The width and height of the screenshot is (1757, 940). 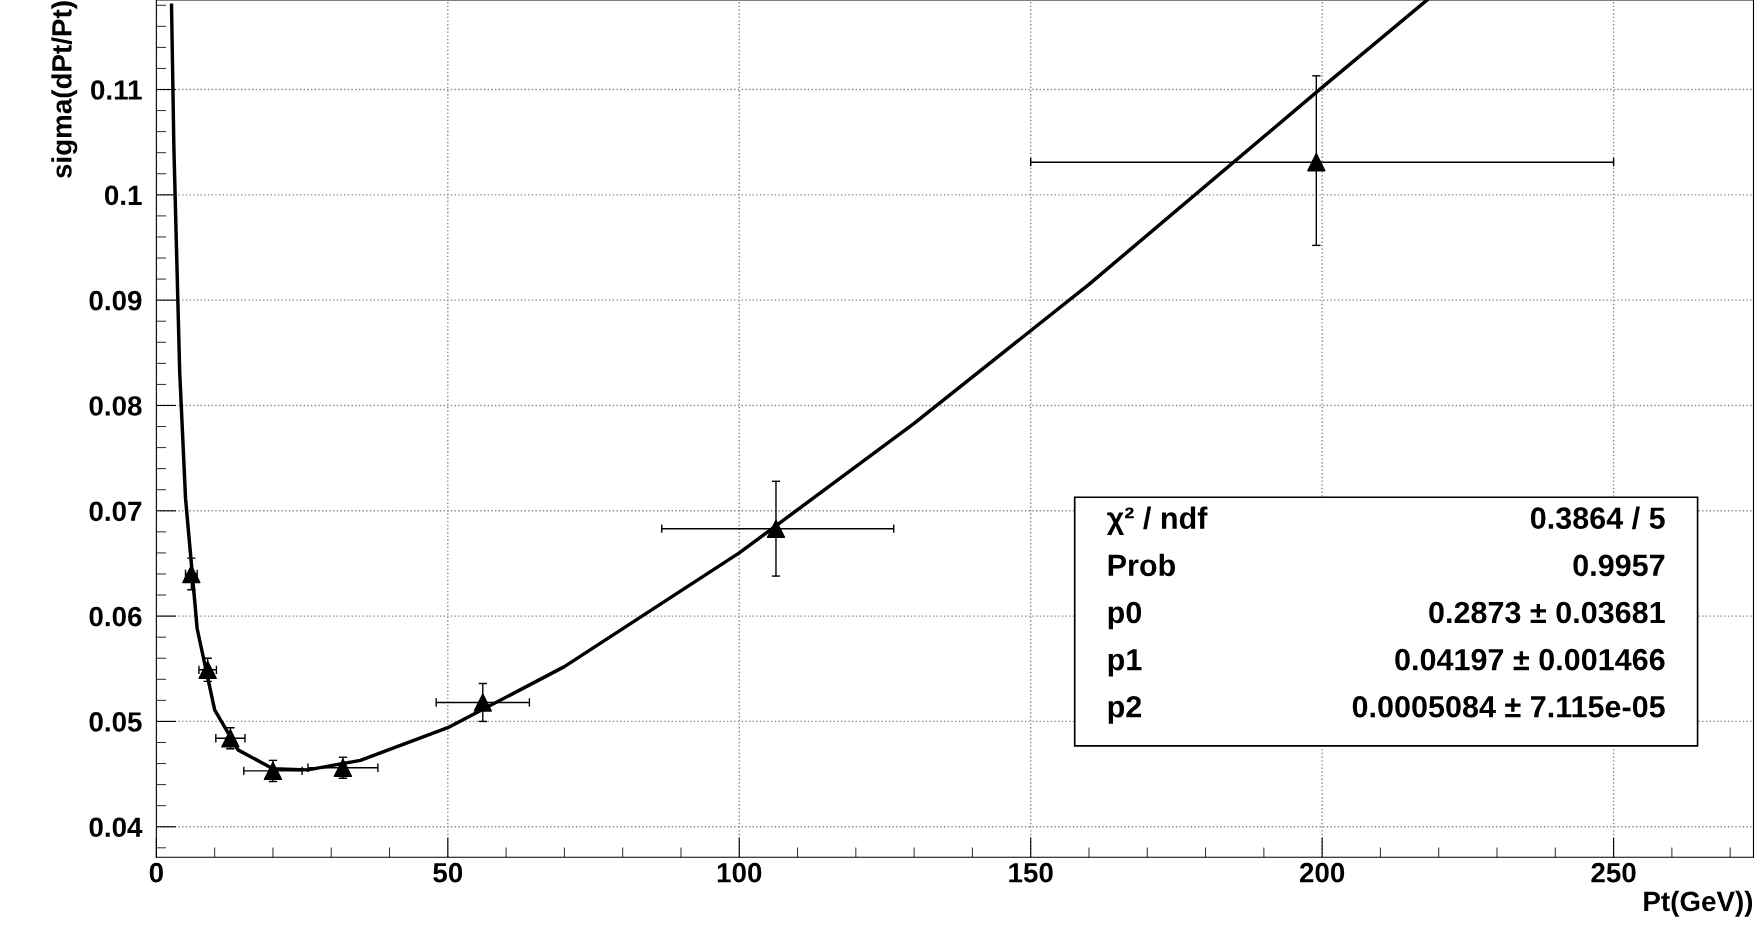 I want to click on annotation: Prob, so click(x=1141, y=565).